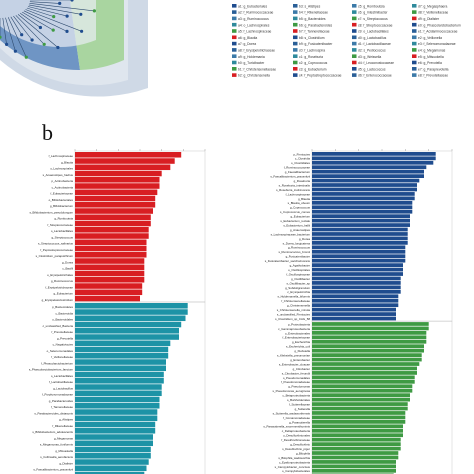 The image size is (474, 474). Describe the element at coordinates (47, 132) in the screenshot. I see `panel-label-b: b` at that location.